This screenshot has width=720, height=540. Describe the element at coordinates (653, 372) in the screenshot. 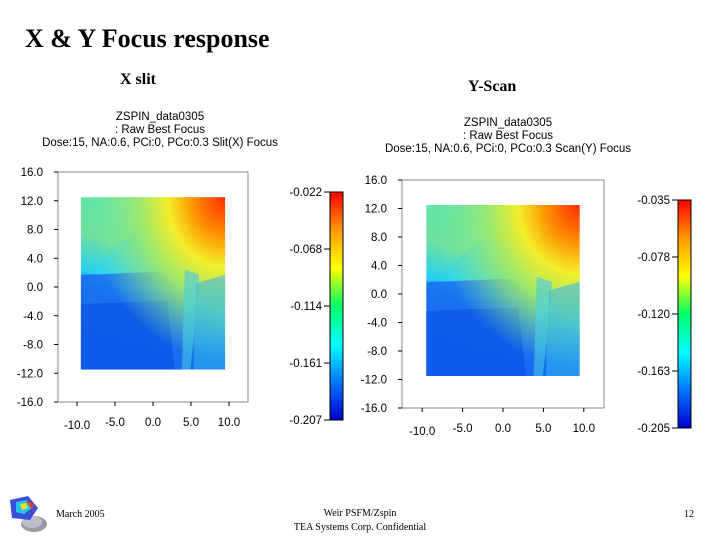

I see `colorbar-tick-label: -0.163` at that location.